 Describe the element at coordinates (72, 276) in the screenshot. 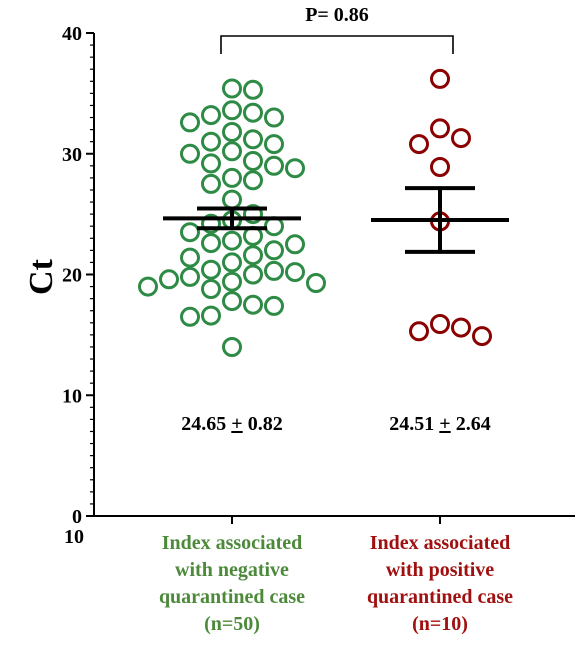

I see `y-tick-label: 20` at that location.